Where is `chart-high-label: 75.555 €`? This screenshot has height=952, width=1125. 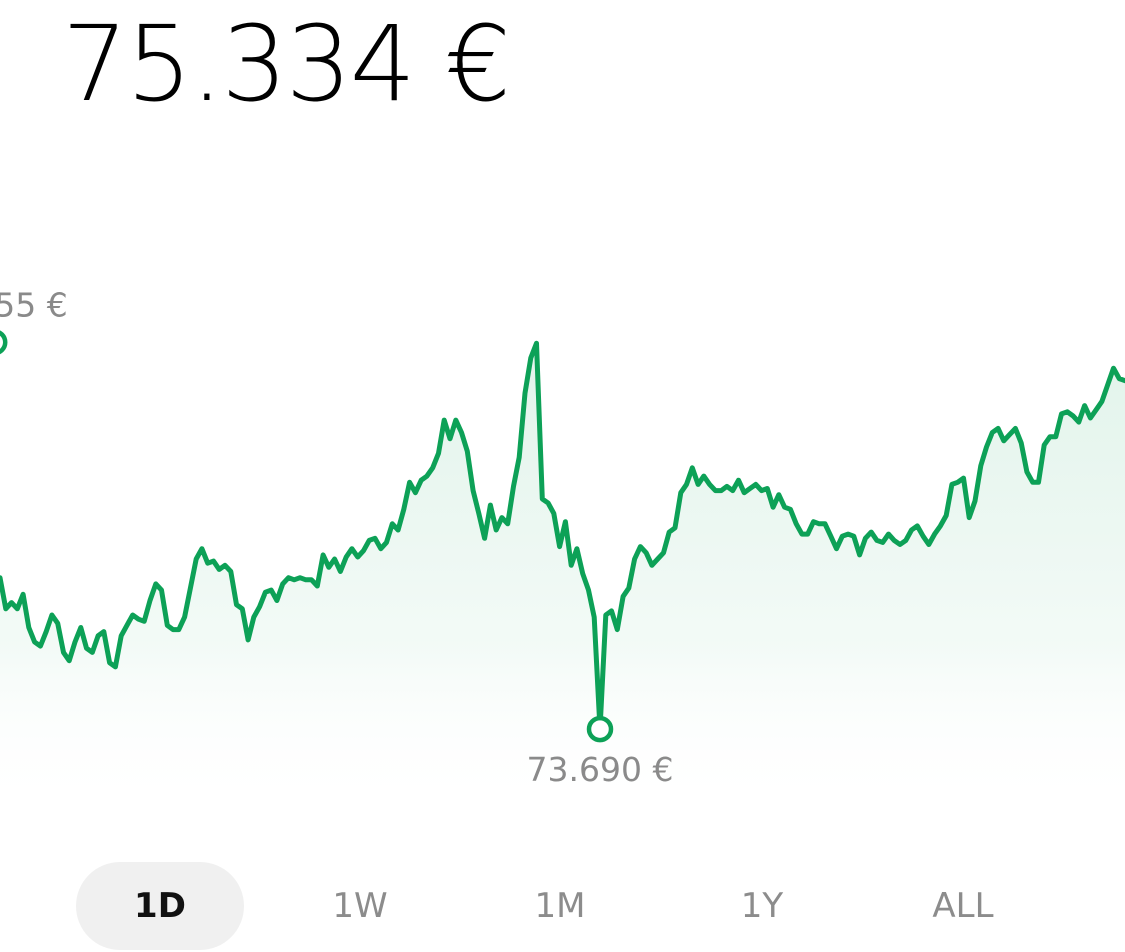
chart-high-label: 75.555 € is located at coordinates (34, 304).